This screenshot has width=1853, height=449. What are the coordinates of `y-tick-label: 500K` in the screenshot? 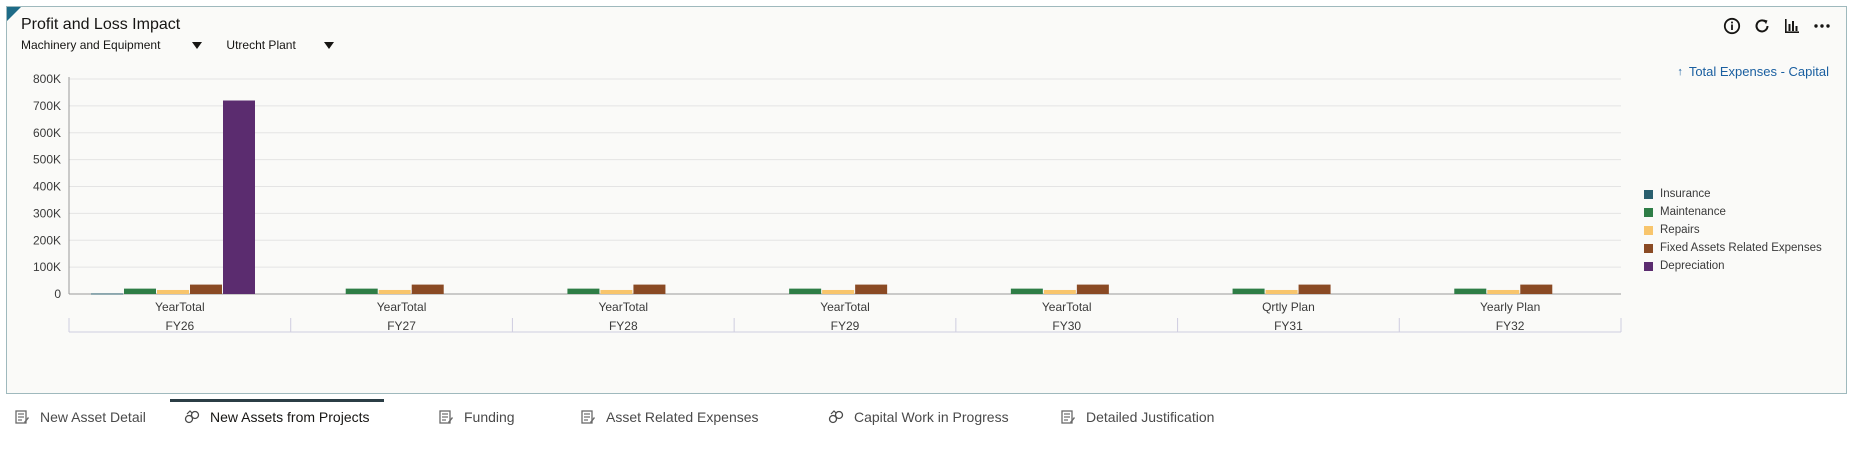 It's located at (47, 160).